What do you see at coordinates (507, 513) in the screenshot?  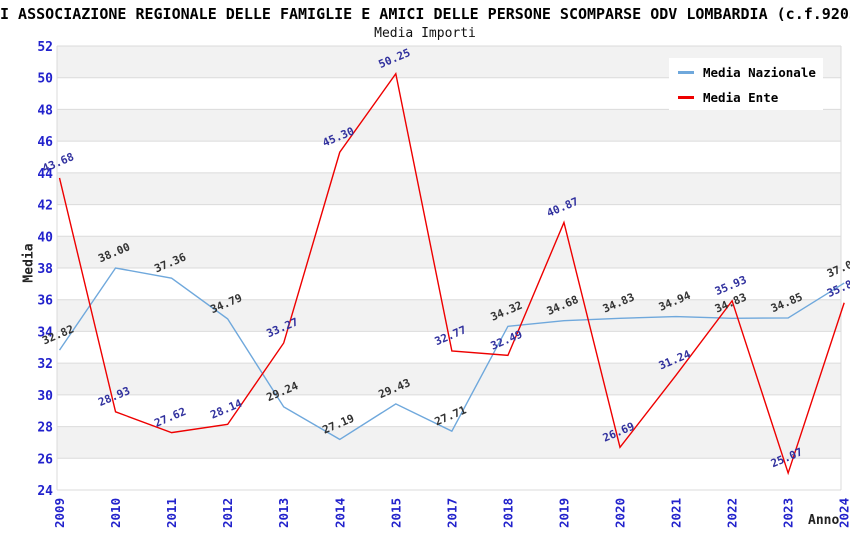 I see `x-tick-label: 2018` at bounding box center [507, 513].